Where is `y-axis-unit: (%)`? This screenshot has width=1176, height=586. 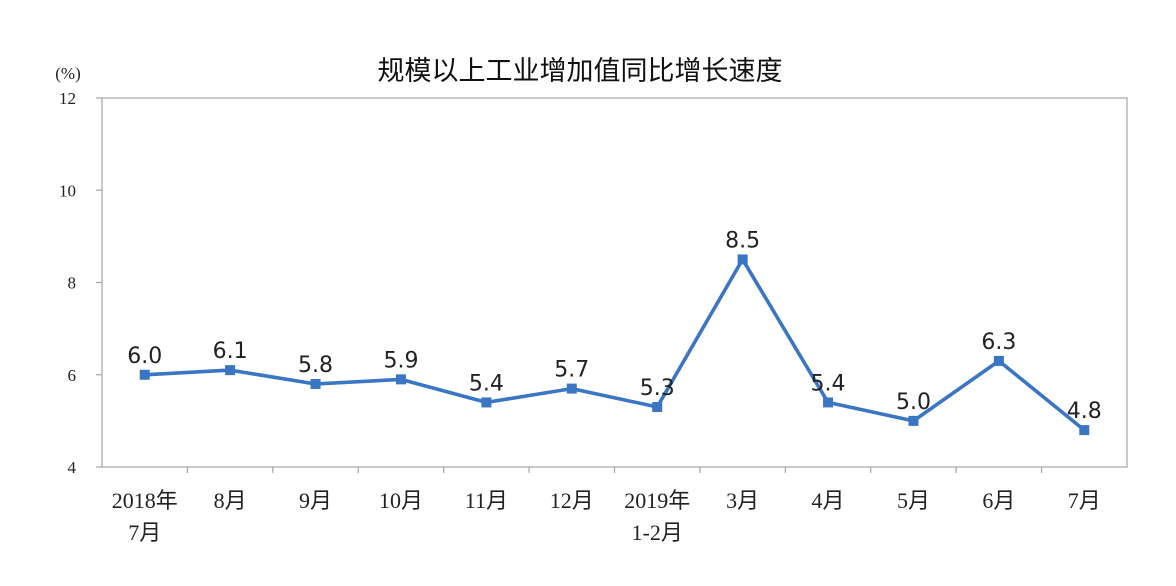
y-axis-unit: (%) is located at coordinates (67, 73).